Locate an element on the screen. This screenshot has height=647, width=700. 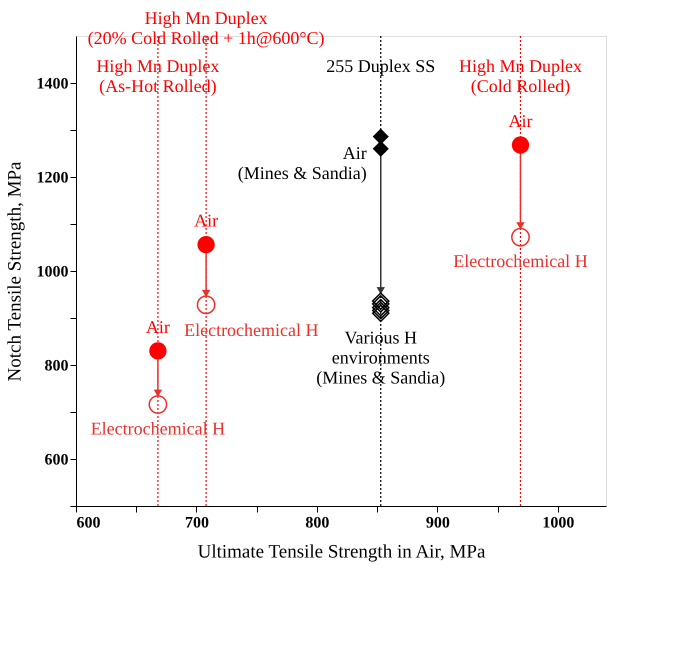
ref-line-label: High Mn Duplex (20% Cold Rolled + 1h@600°C) is located at coordinates (206, 28).